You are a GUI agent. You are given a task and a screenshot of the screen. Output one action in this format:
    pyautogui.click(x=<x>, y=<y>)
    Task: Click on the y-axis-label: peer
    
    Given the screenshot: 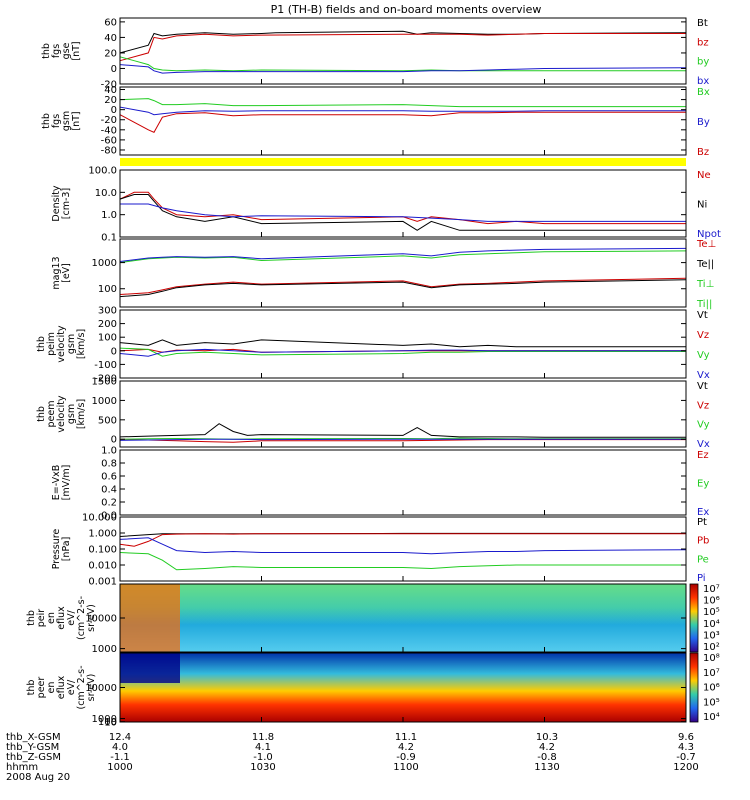 What is the action you would take?
    pyautogui.click(x=41, y=688)
    